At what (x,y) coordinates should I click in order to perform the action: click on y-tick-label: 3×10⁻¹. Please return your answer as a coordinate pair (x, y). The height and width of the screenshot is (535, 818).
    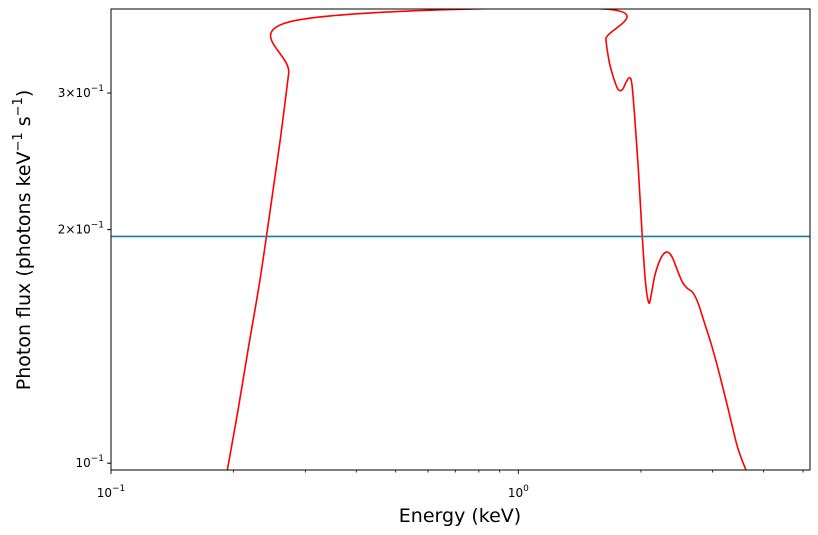
    Looking at the image, I should click on (81, 92).